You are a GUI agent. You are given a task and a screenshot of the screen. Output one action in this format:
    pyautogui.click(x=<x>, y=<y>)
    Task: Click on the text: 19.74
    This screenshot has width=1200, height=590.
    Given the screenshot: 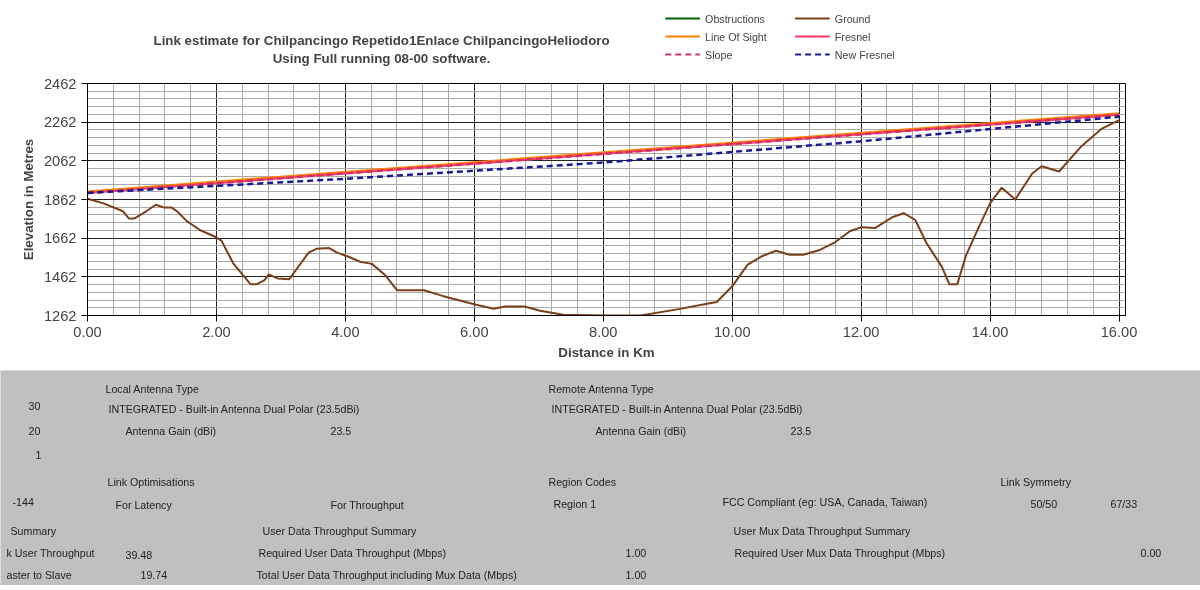 What is the action you would take?
    pyautogui.click(x=154, y=574)
    